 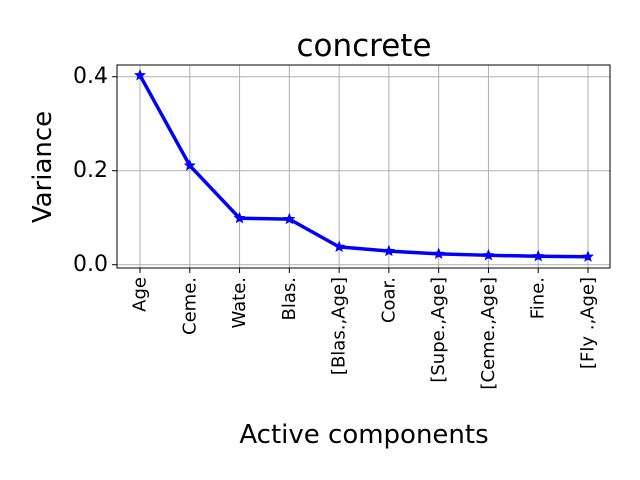 What do you see at coordinates (90, 76) in the screenshot?
I see `y-tick-label: 0.4` at bounding box center [90, 76].